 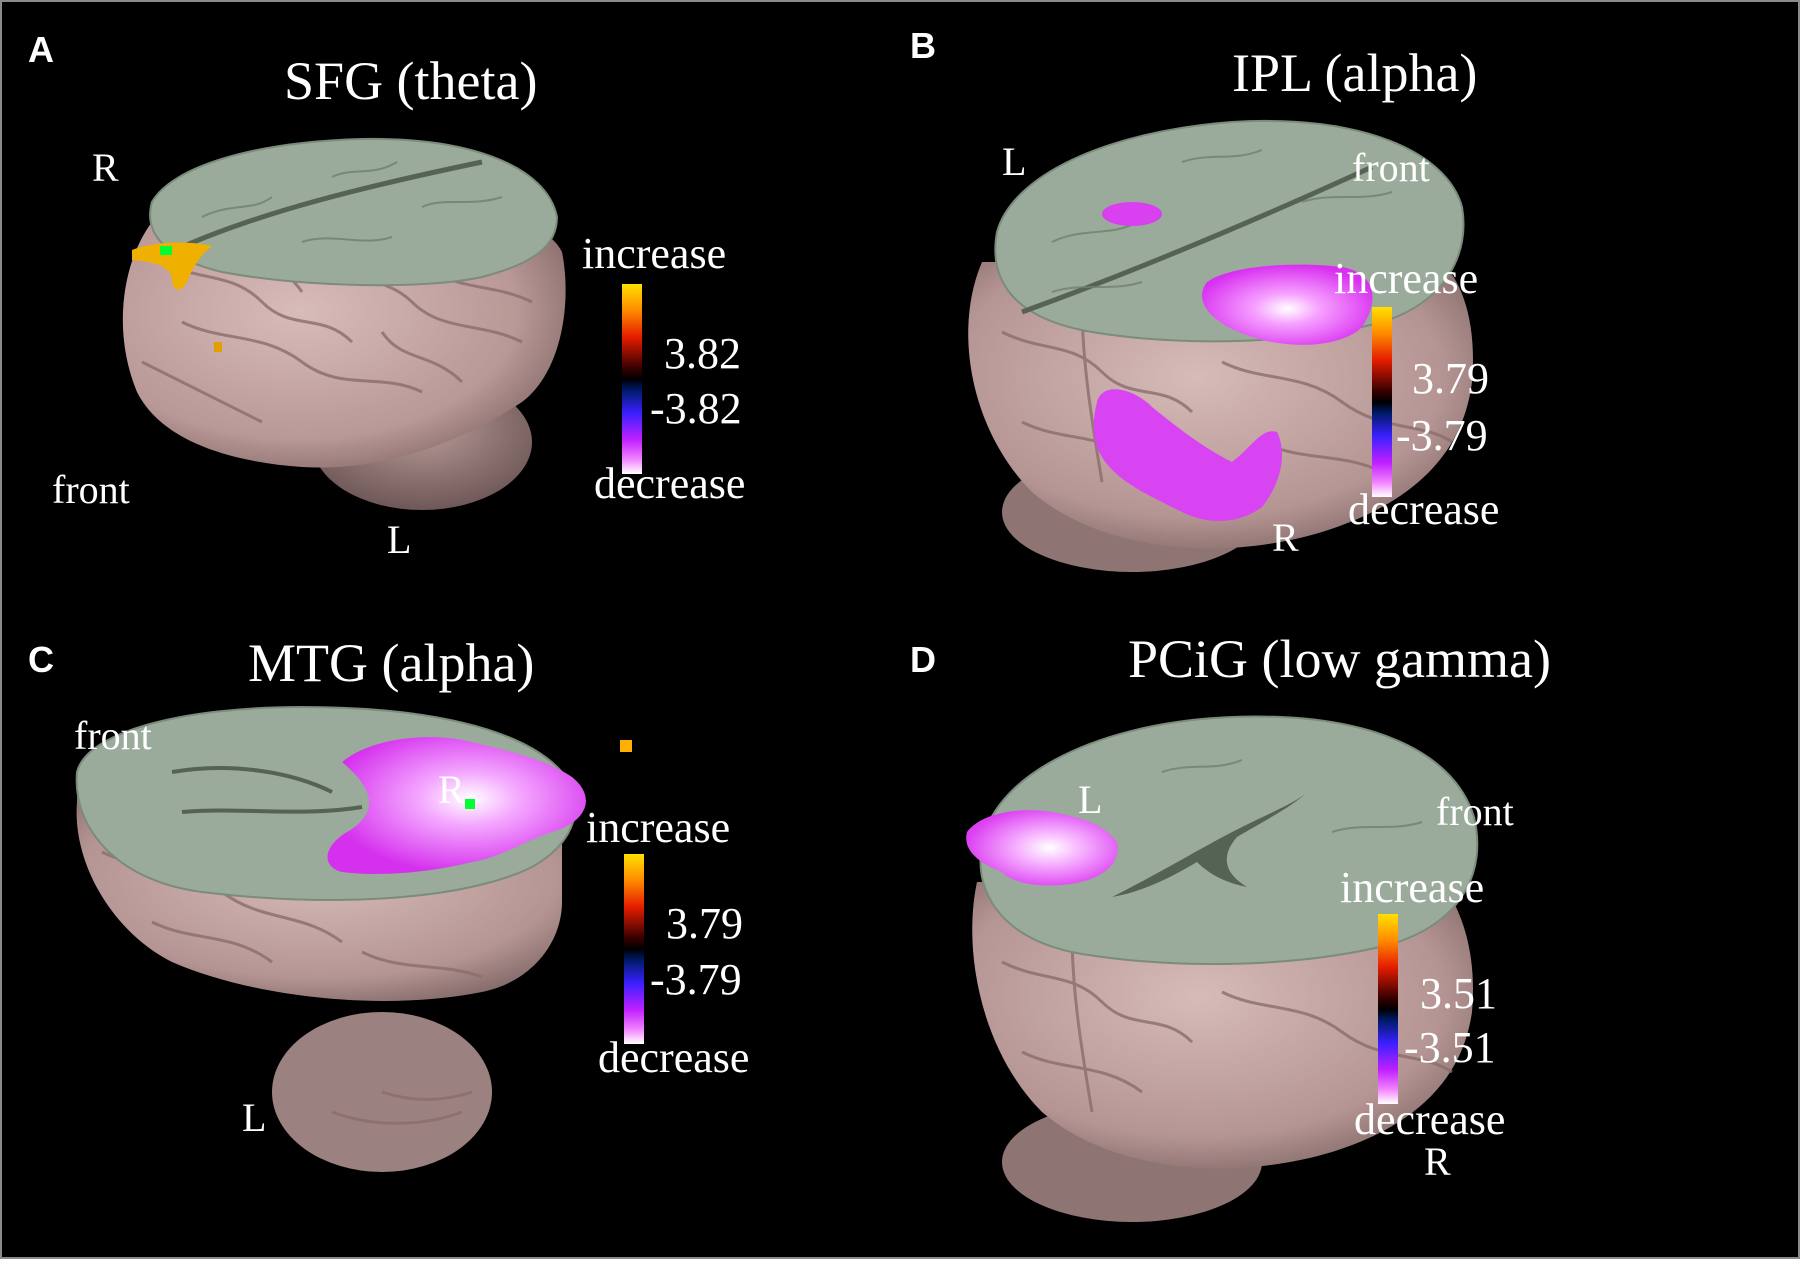 What do you see at coordinates (696, 979) in the screenshot?
I see `colorbar-neg-value-c: -3.79` at bounding box center [696, 979].